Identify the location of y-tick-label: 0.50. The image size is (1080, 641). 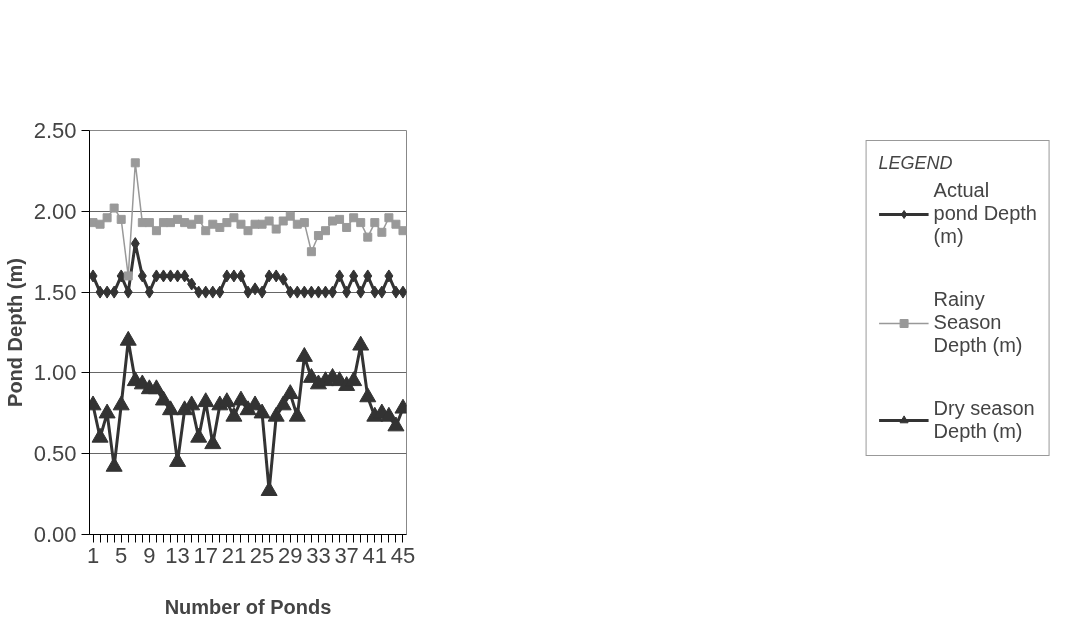
(55, 454).